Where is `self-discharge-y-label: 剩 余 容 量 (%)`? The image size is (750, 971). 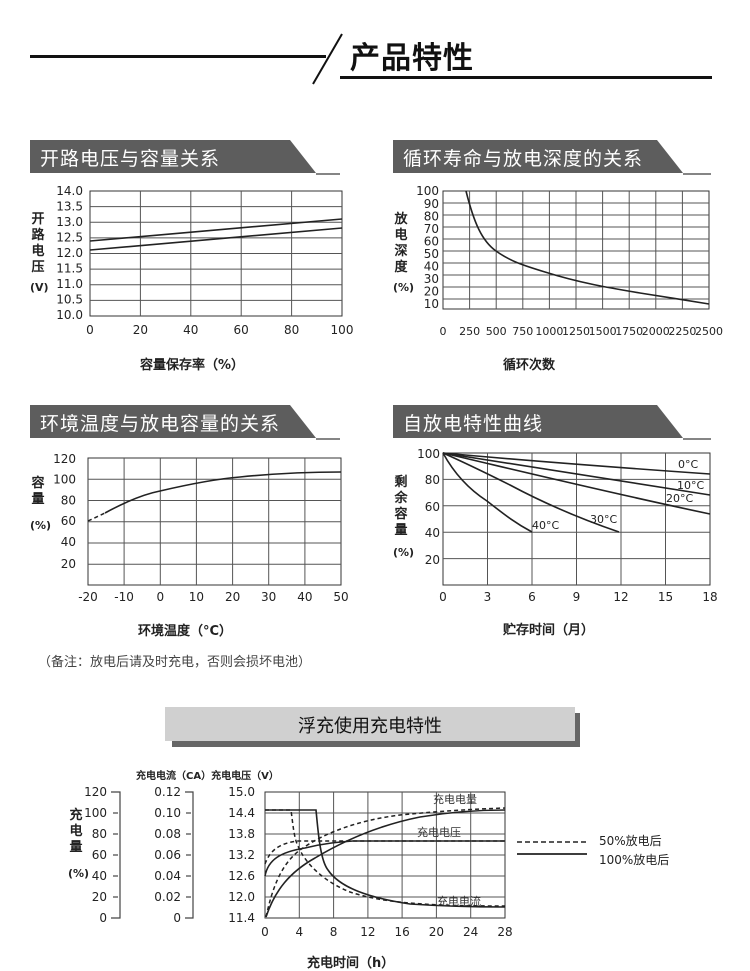
self-discharge-y-label: 剩 余 容 量 (%) is located at coordinates (404, 517).